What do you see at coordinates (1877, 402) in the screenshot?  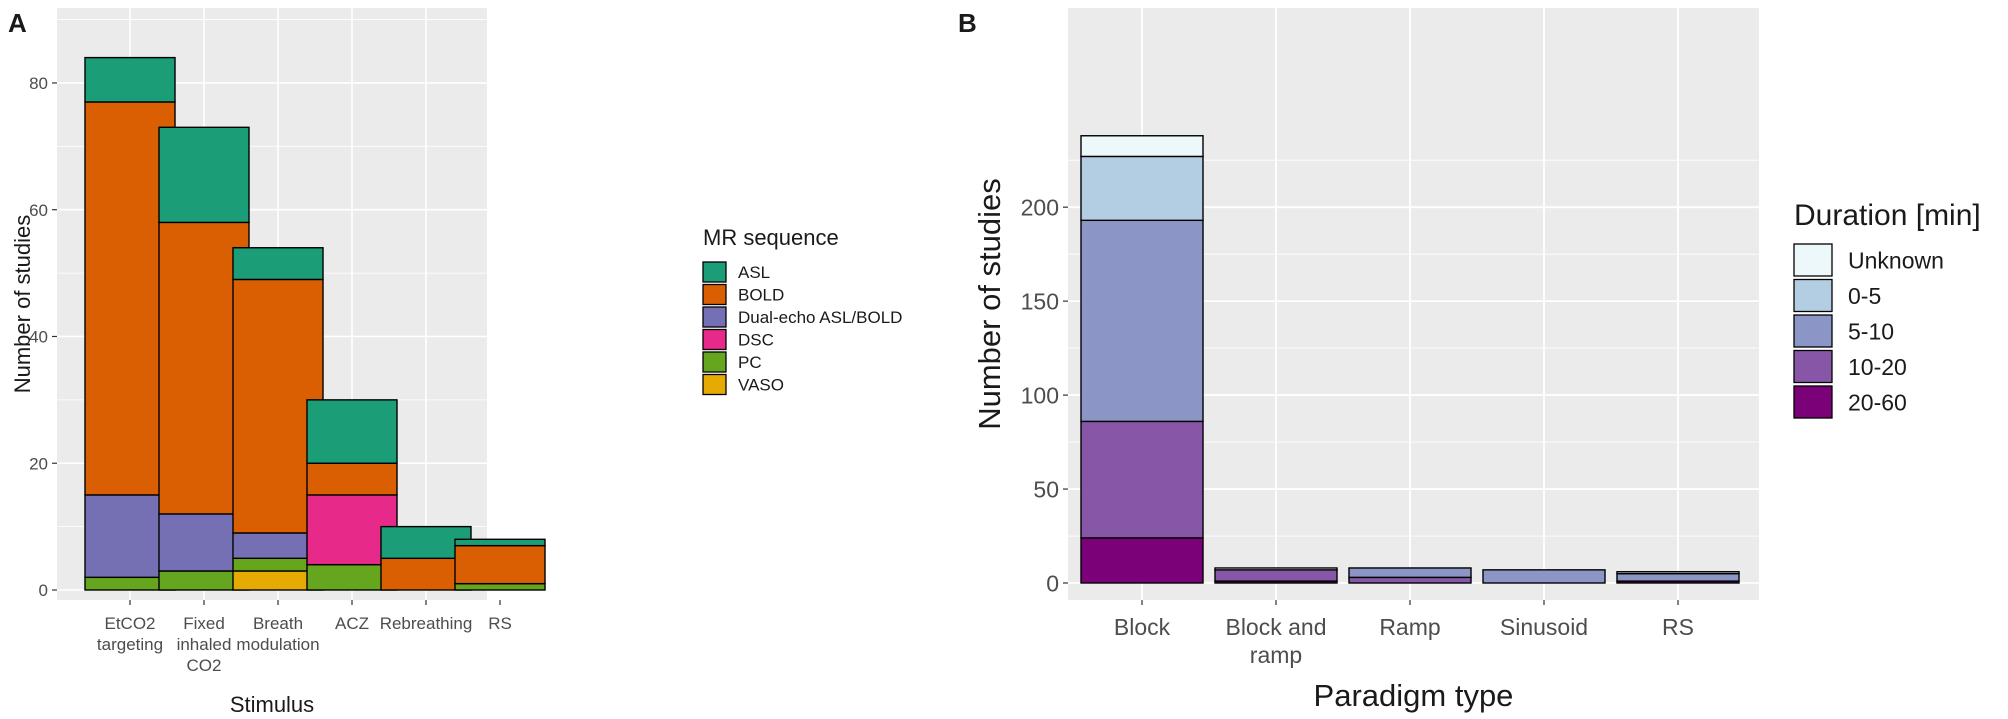 I see `panel-b-legend-label-20-60: 20-60` at bounding box center [1877, 402].